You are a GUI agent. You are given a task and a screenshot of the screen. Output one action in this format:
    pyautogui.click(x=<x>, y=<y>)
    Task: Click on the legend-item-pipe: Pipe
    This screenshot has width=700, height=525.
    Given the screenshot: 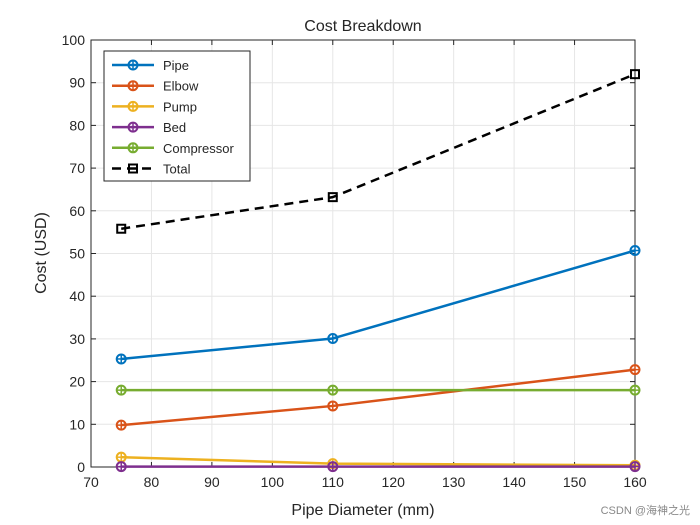 What is the action you would take?
    pyautogui.click(x=150, y=65)
    